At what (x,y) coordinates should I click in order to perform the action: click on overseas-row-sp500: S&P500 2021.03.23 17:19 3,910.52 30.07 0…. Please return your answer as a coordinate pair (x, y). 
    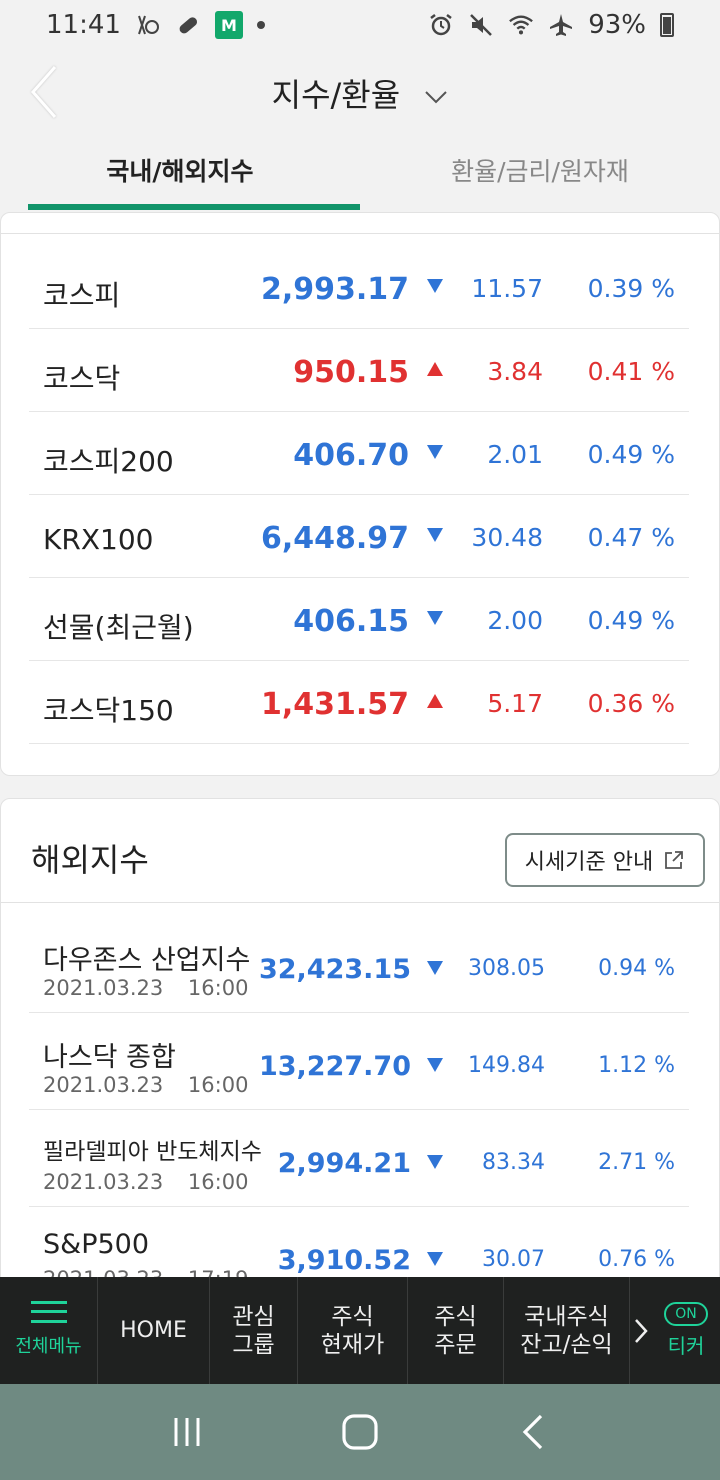
    Looking at the image, I should click on (359, 1255).